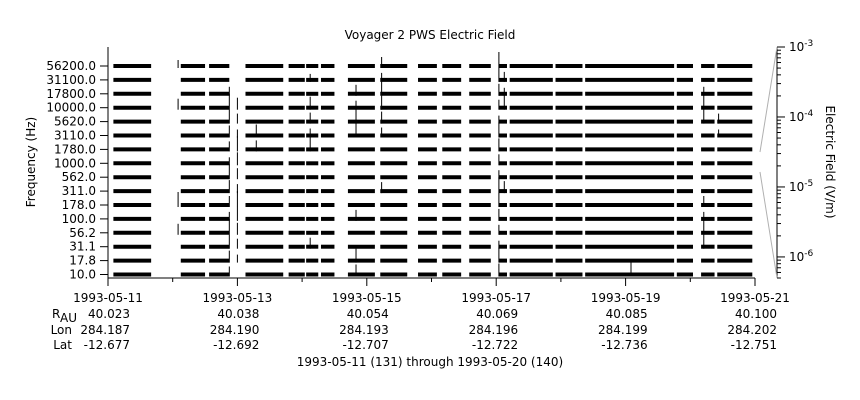  I want to click on ephemeris-lon-label: Lon, so click(61, 330).